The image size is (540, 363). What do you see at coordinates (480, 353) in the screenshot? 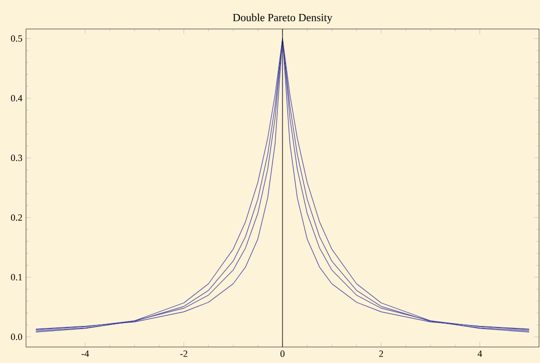
I see `x-tick-label: 4` at bounding box center [480, 353].